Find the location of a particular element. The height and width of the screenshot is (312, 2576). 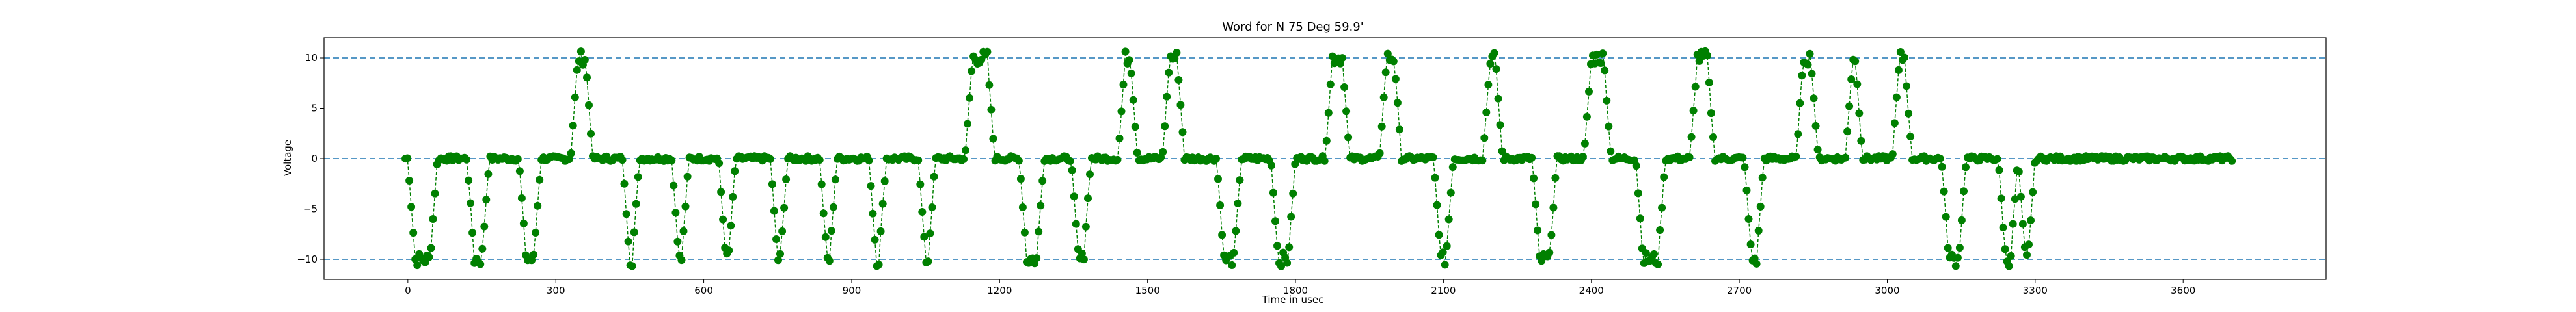

y-tick-label: −10 is located at coordinates (307, 259).